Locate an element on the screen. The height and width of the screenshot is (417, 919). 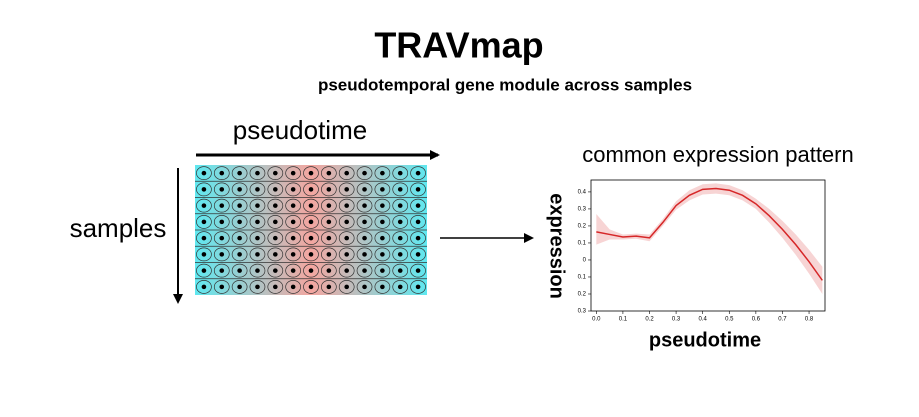
plot-frame is located at coordinates (708, 245).